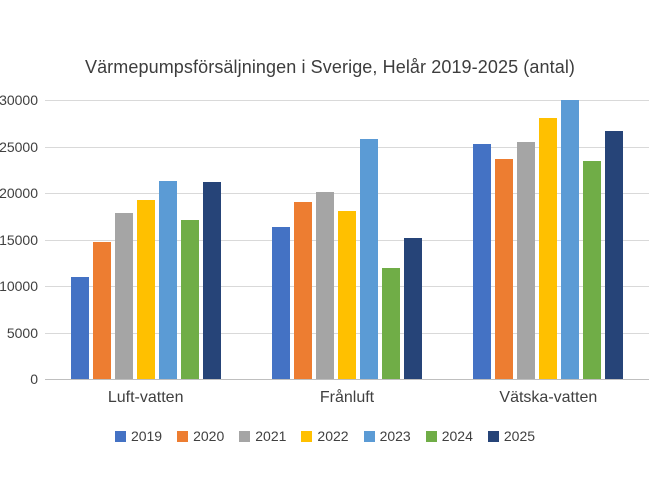 This screenshot has height=500, width=650. I want to click on legend-item-2019: 2019, so click(138, 436).